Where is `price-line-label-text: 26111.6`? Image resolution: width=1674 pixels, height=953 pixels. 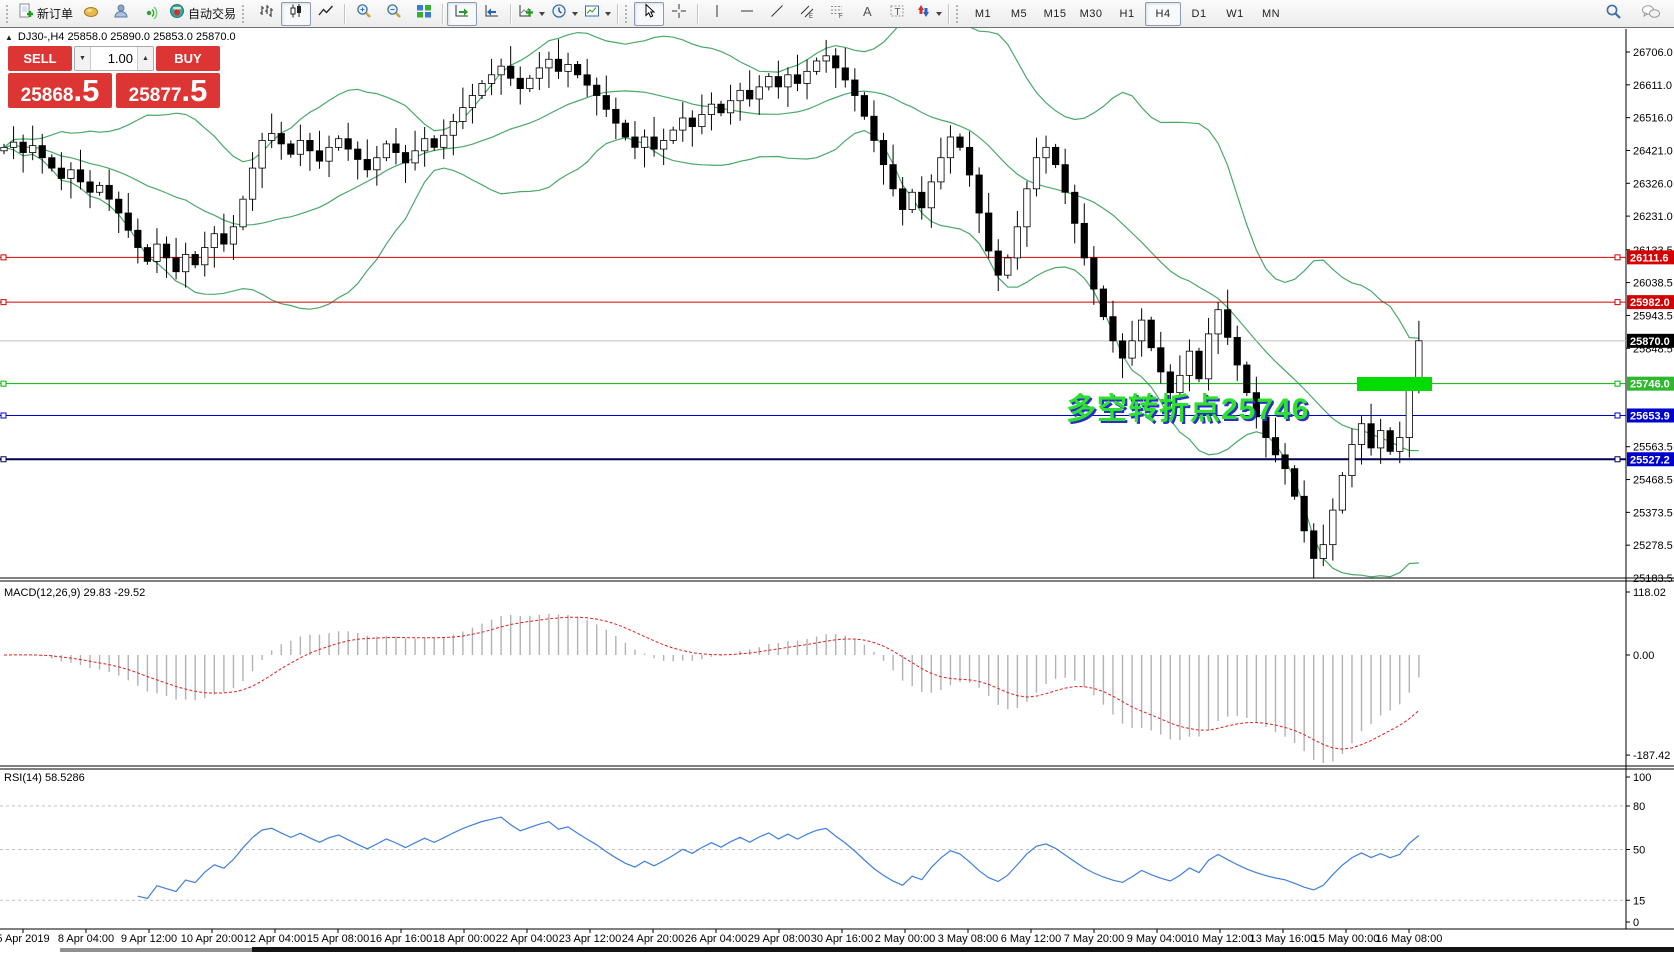 price-line-label-text: 26111.6 is located at coordinates (1649, 258).